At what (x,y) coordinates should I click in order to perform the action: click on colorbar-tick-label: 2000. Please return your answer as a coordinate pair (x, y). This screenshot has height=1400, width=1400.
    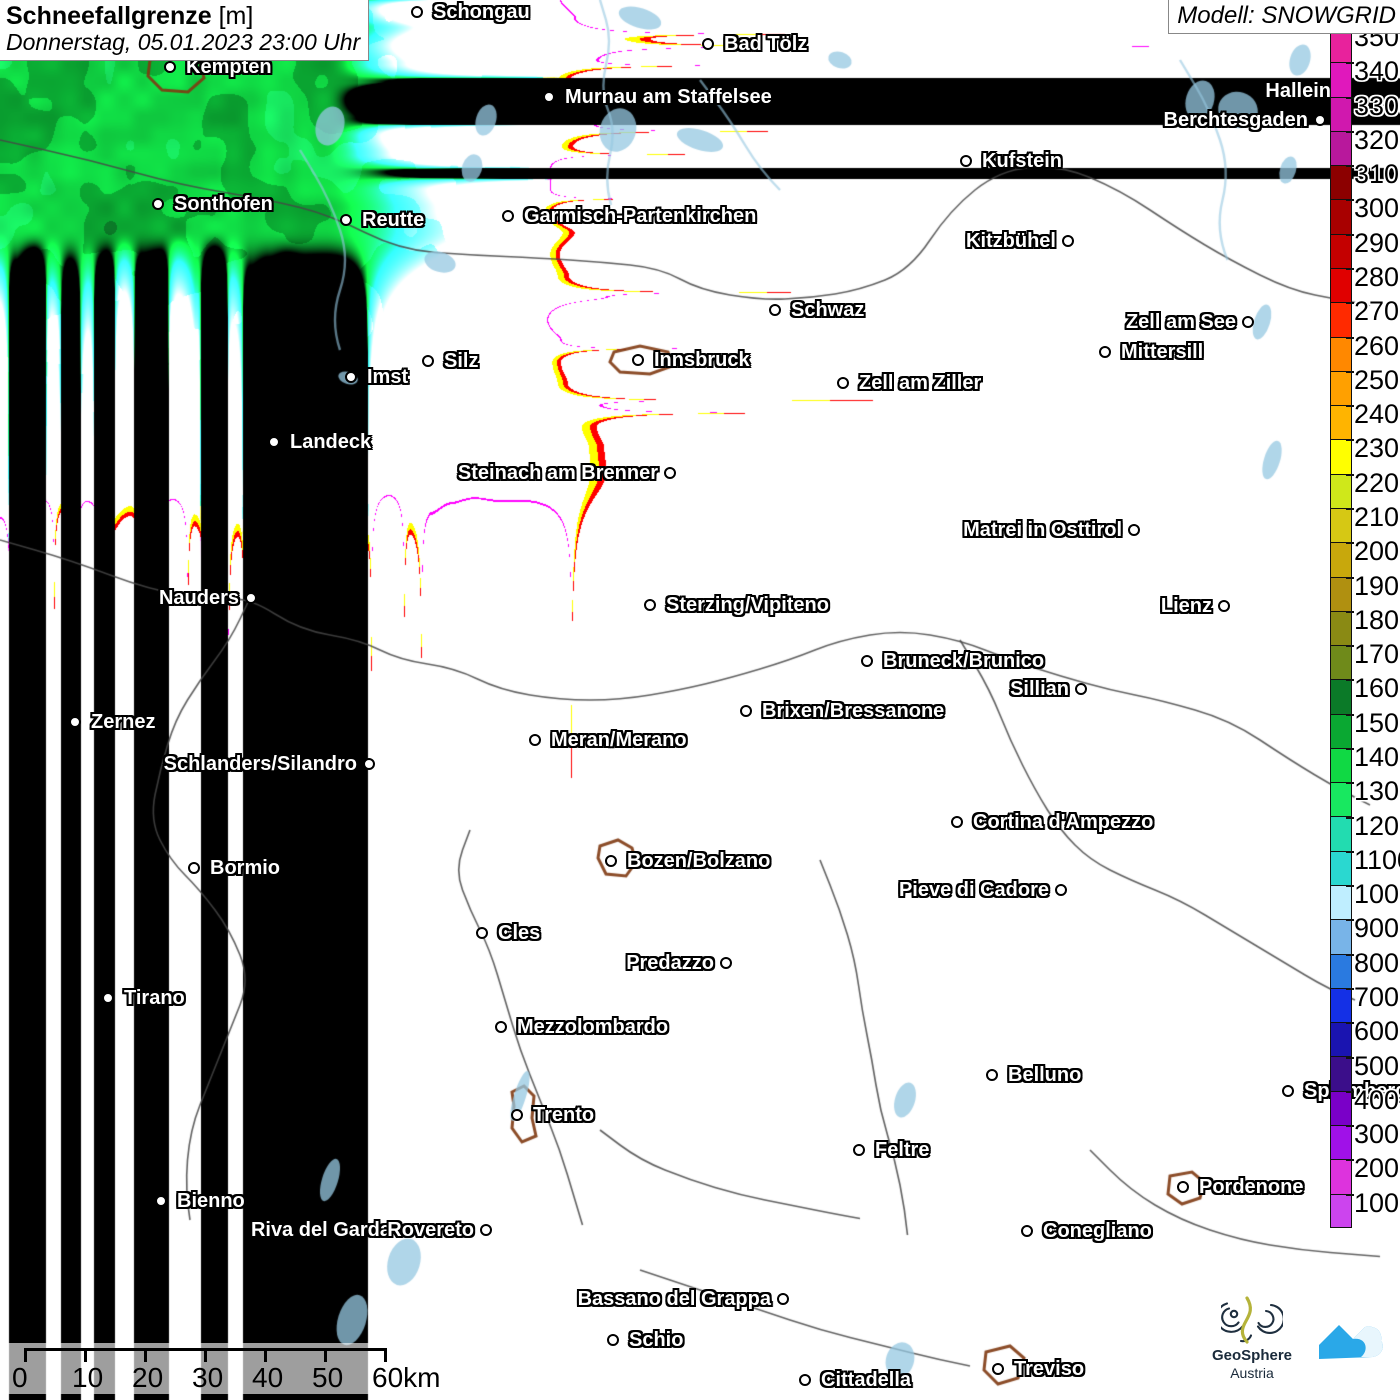
    Looking at the image, I should click on (1377, 551).